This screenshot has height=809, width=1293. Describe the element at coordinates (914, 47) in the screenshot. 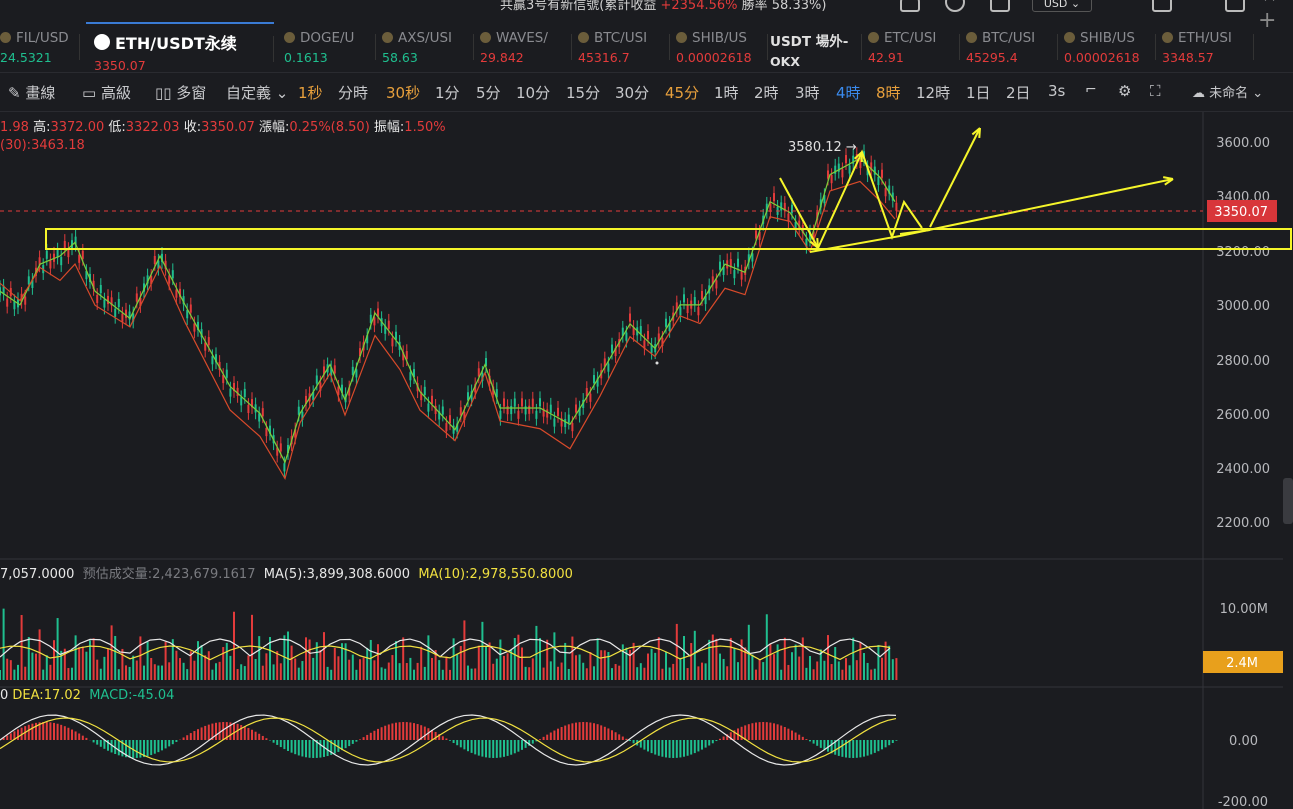

I see `tab-8: ETC/USI 42.91` at that location.